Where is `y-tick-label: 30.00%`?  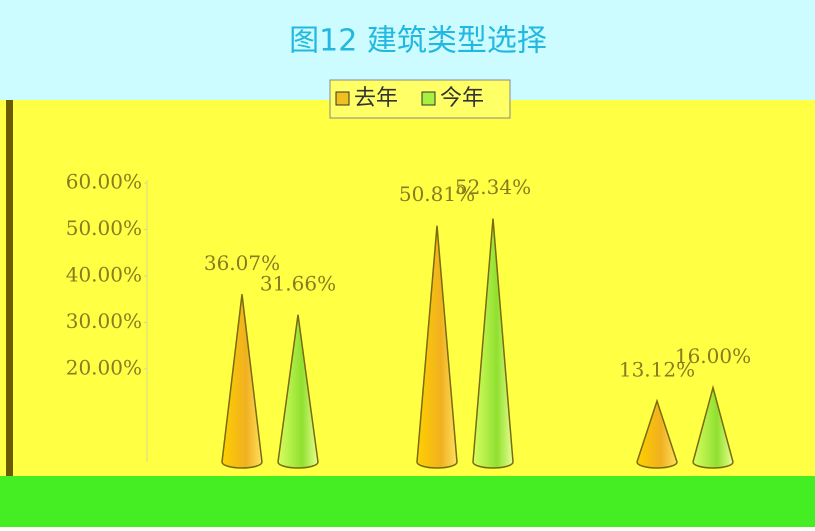 y-tick-label: 30.00% is located at coordinates (104, 321).